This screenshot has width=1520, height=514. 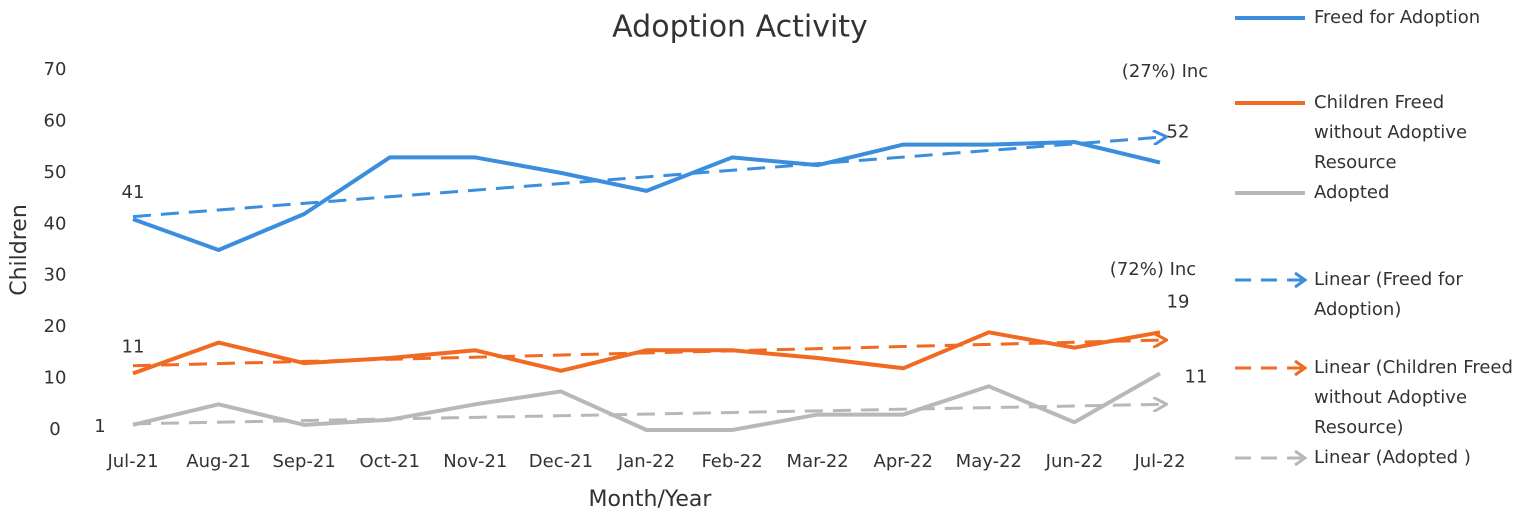 What do you see at coordinates (1074, 461) in the screenshot?
I see `x-tick-label: Jun-22` at bounding box center [1074, 461].